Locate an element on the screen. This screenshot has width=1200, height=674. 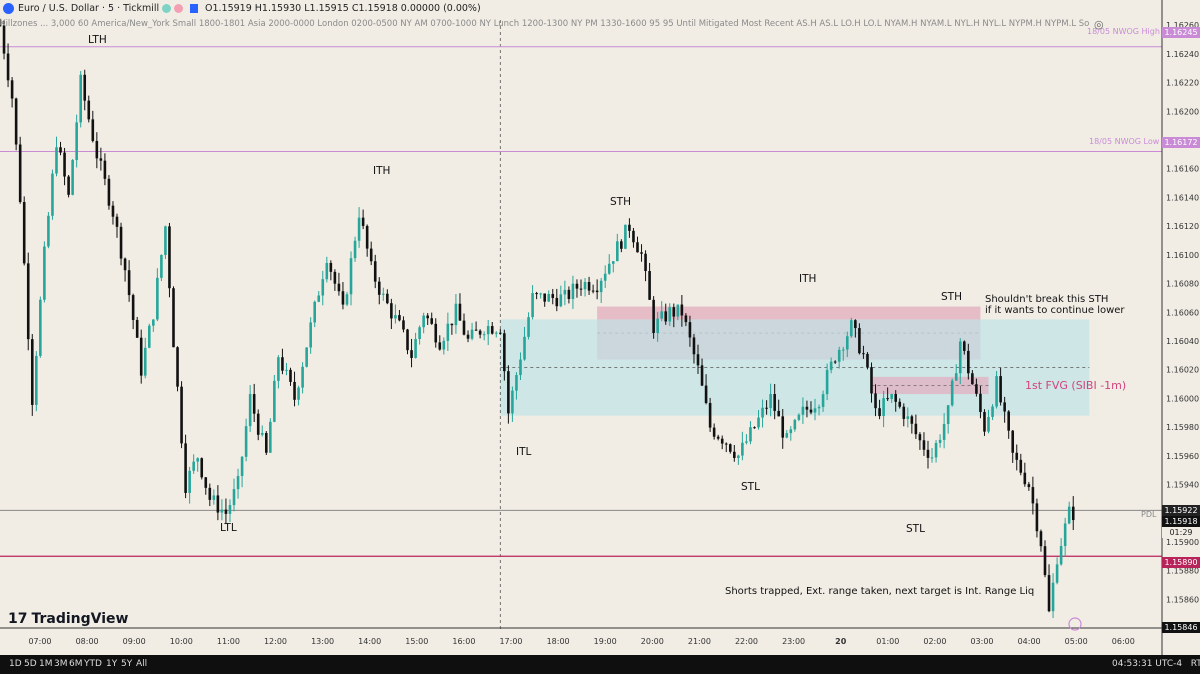
label-sth-1: STH is located at coordinates (620, 202).